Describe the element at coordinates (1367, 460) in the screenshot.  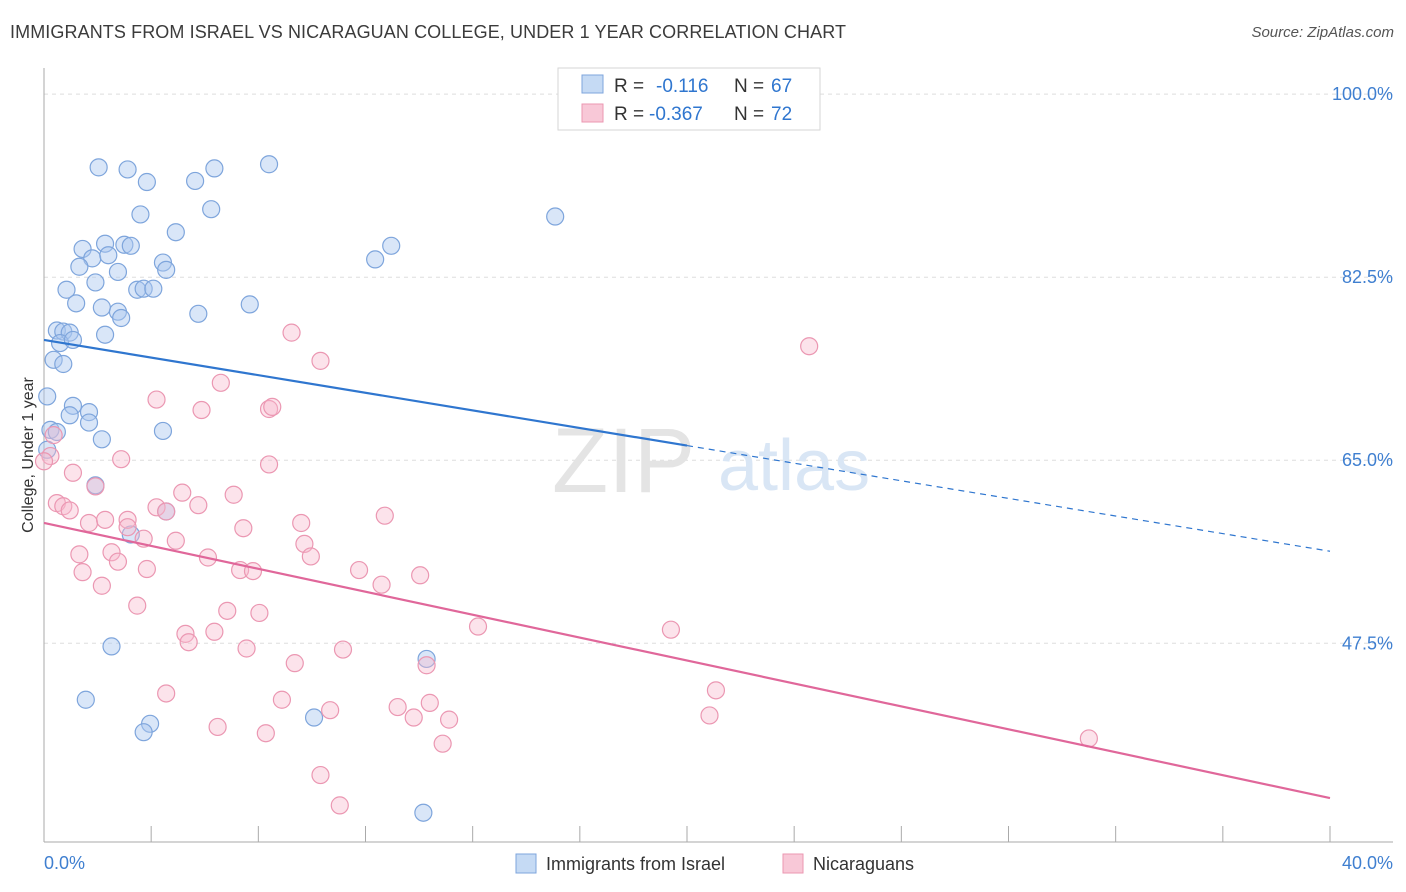
I see `y-tick-label: 65.0%` at that location.